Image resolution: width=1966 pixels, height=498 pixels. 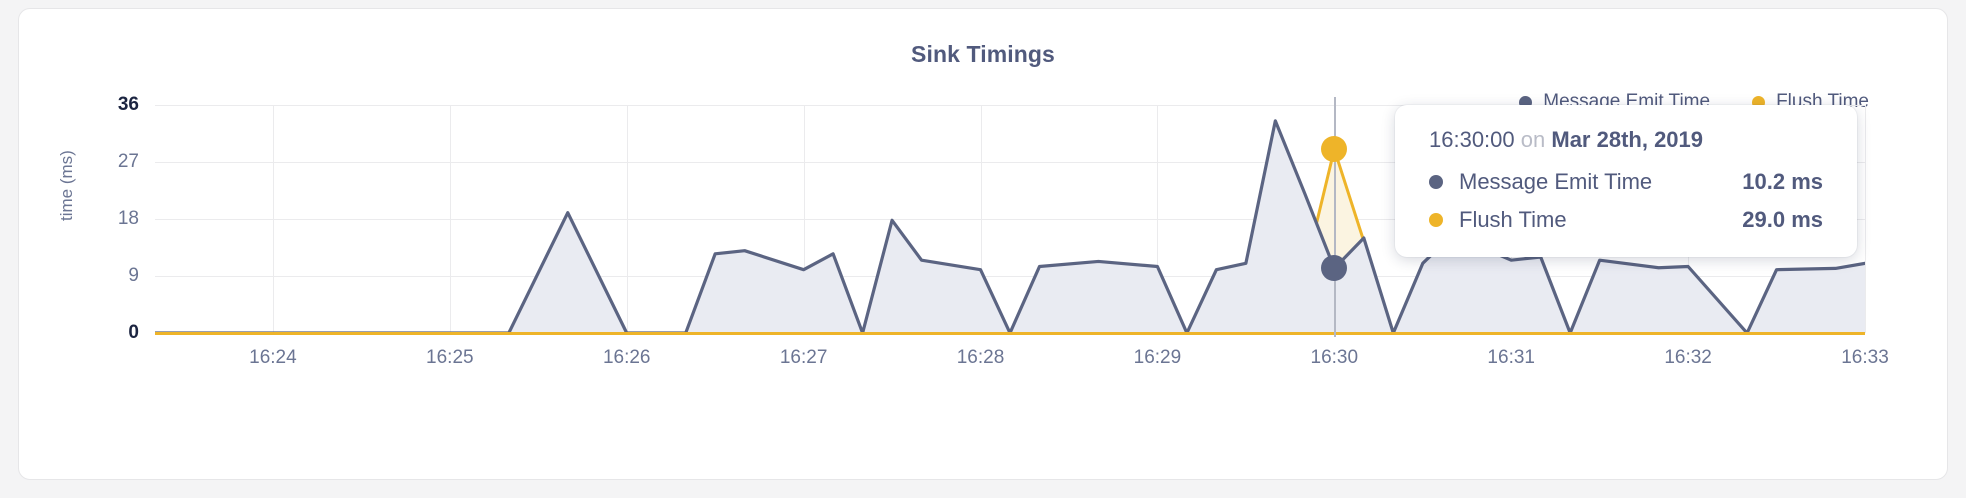 What do you see at coordinates (1782, 181) in the screenshot?
I see `tooltip-value-message-emit-time: 10.2 ms` at bounding box center [1782, 181].